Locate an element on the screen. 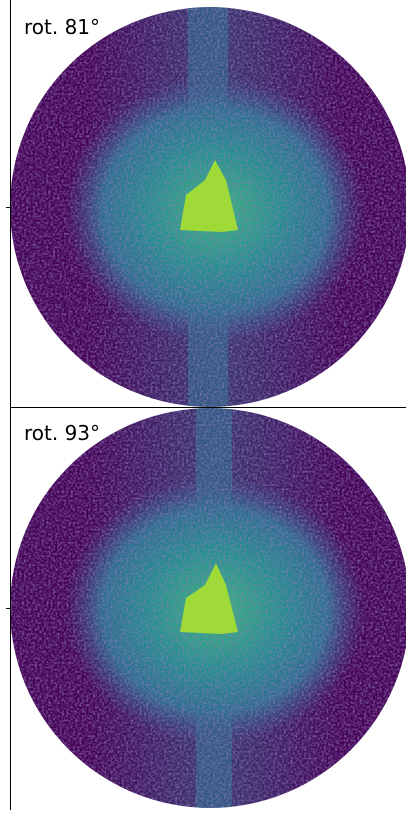  panel-label: rot. 81° is located at coordinates (62, 27).